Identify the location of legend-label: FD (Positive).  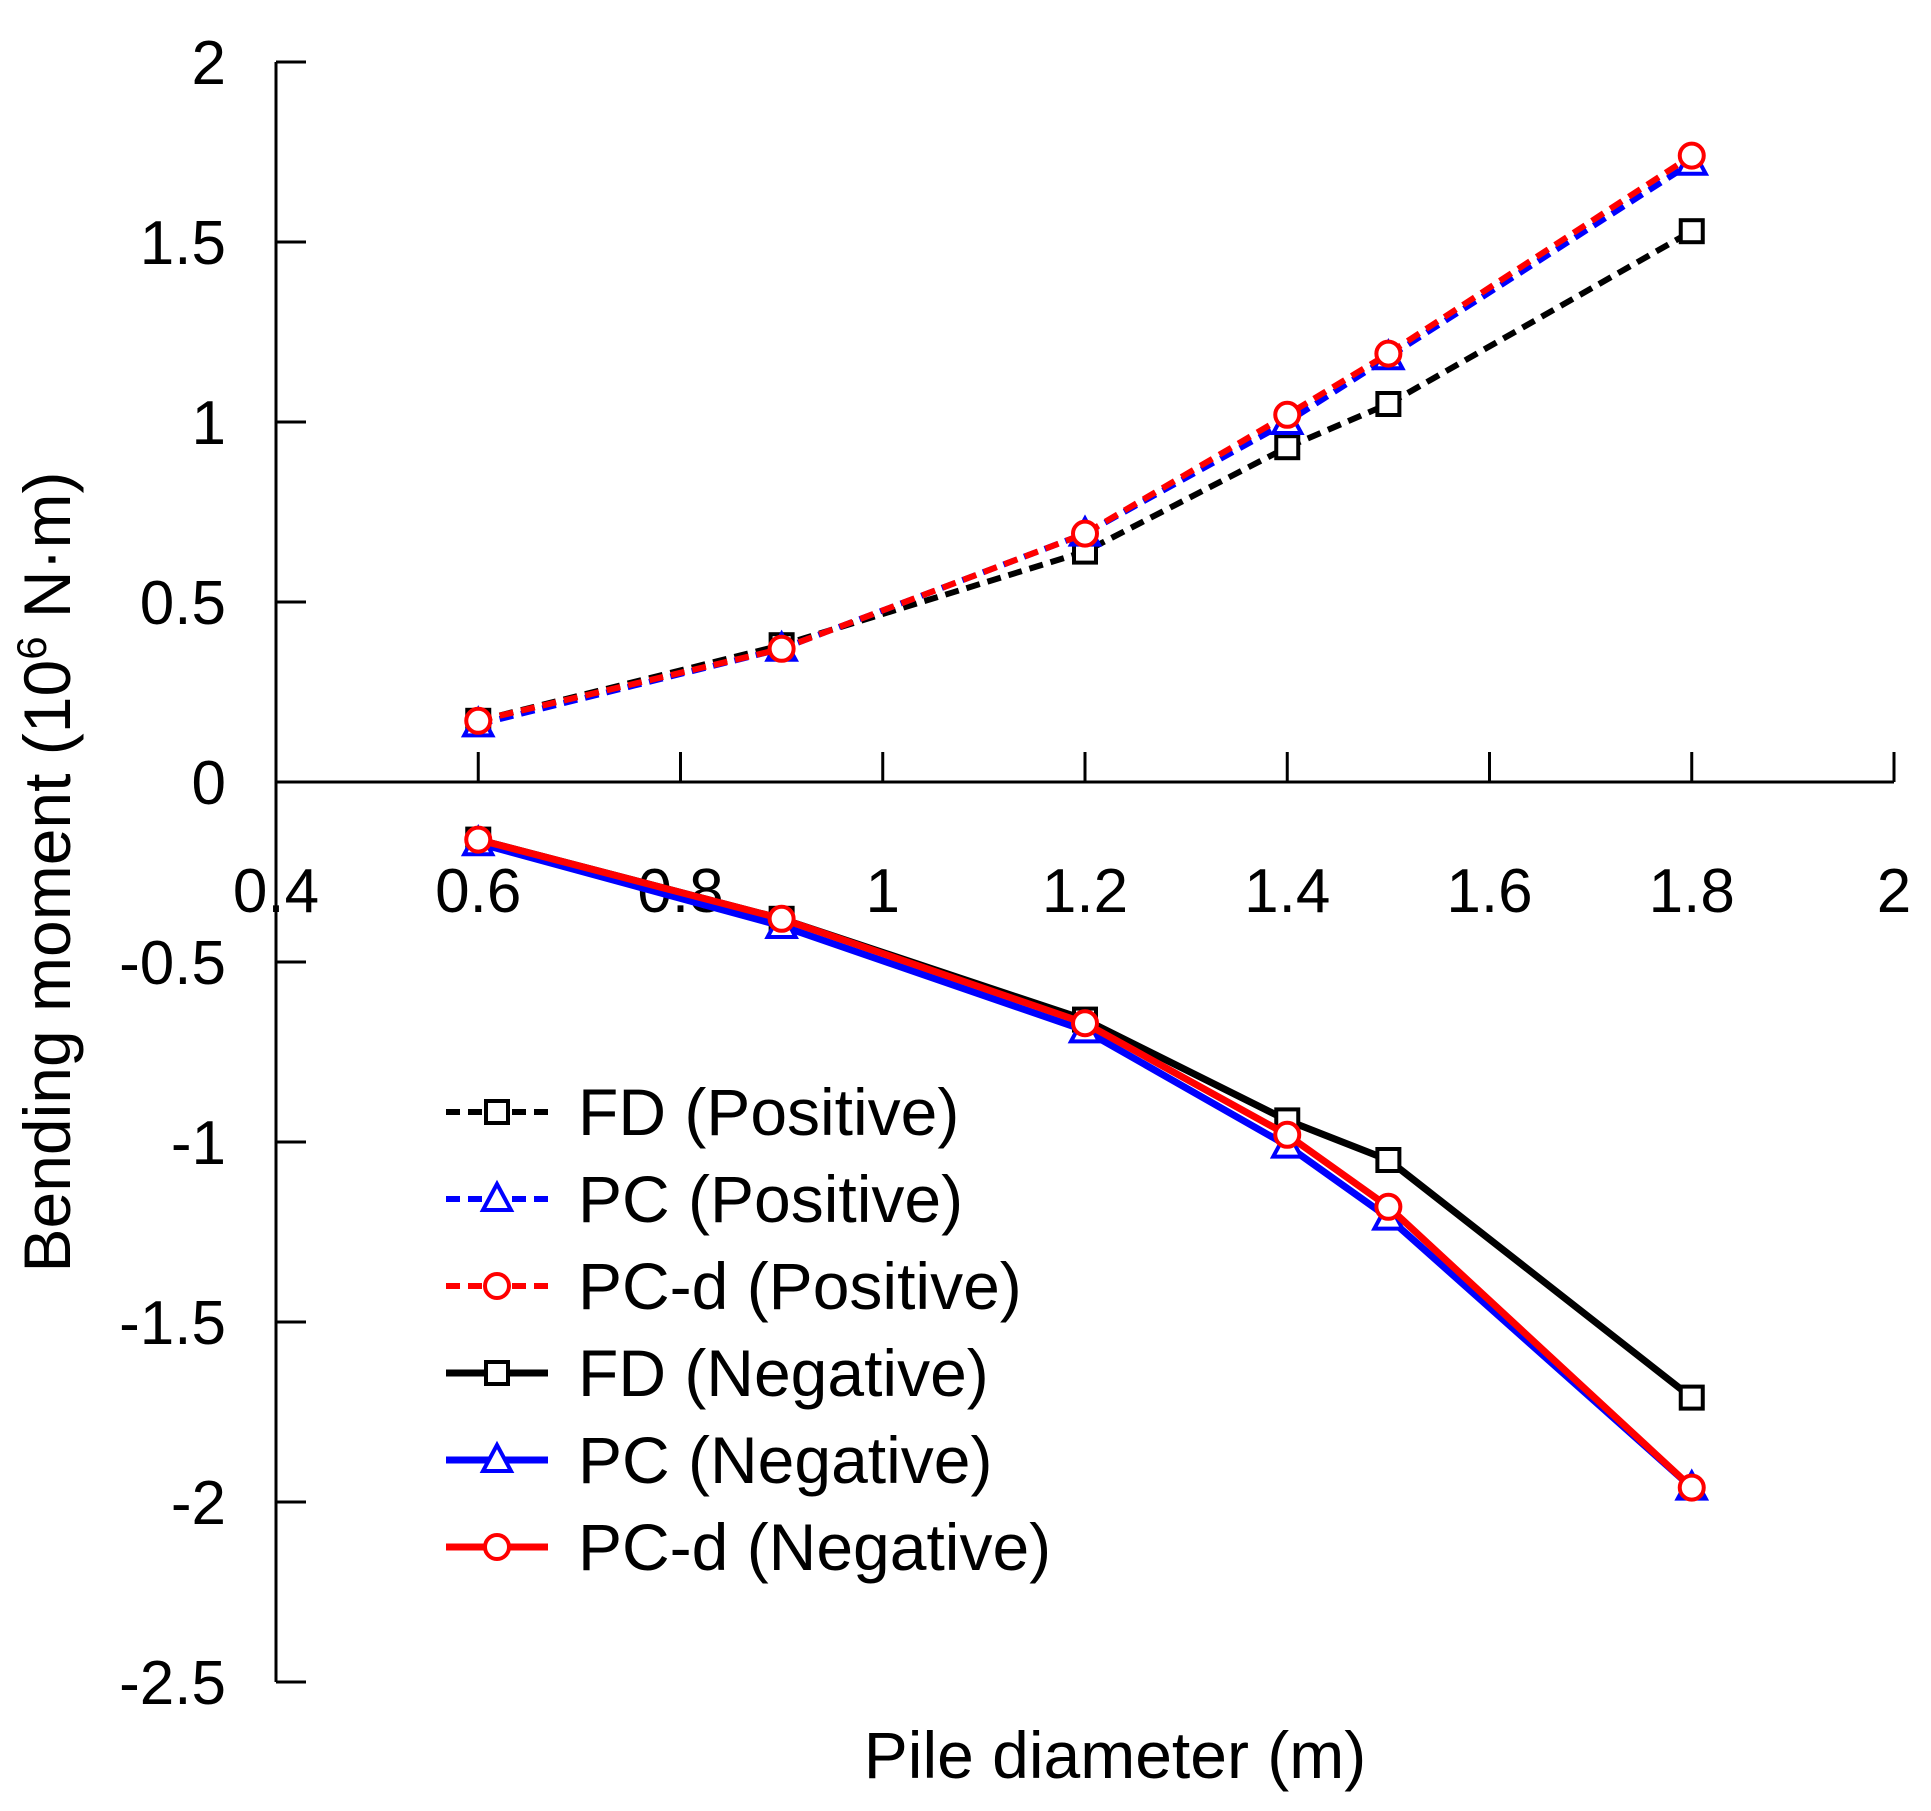
(768, 1112).